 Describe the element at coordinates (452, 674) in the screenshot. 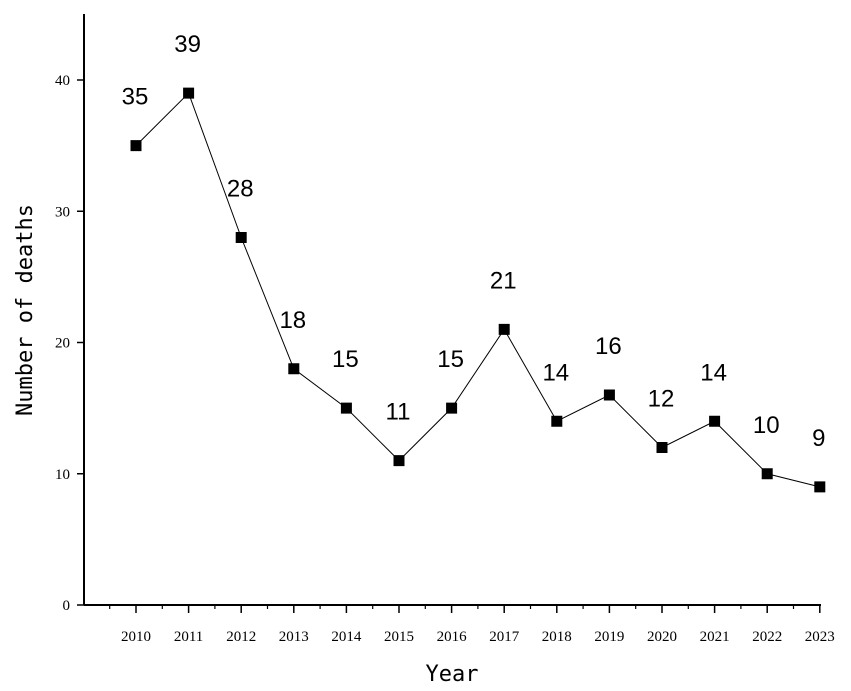

I see `x-axis-title: Year` at that location.